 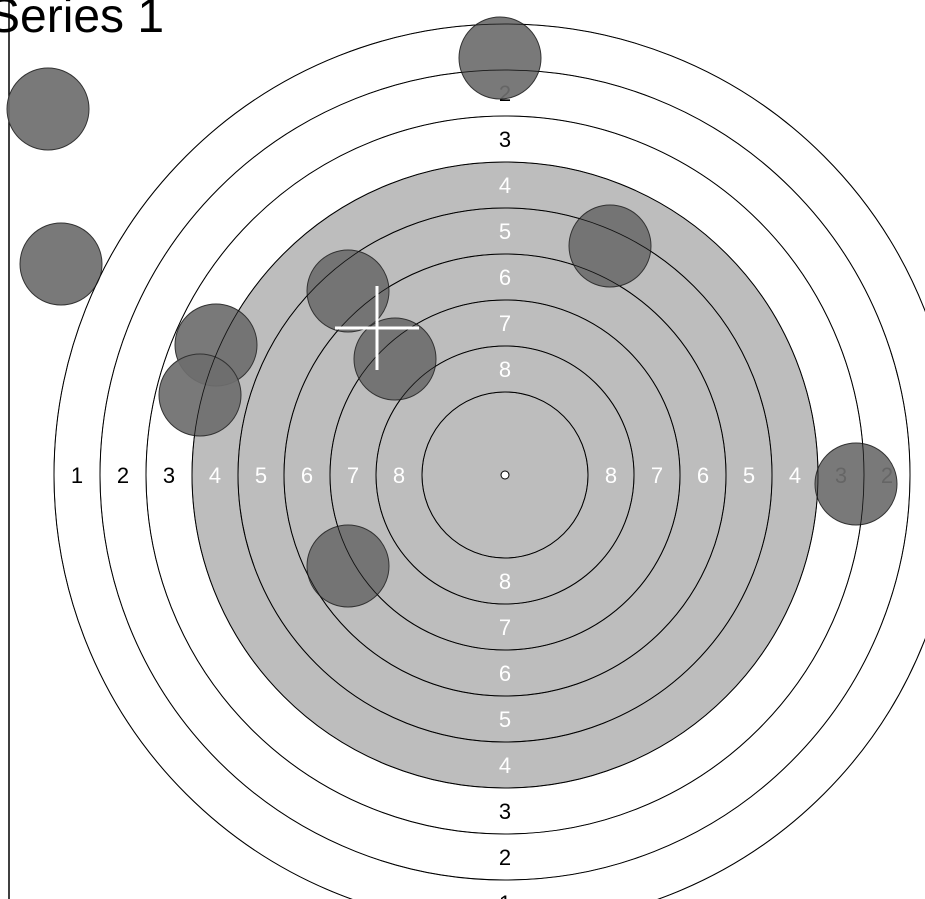 I want to click on ring-label-7-left: 7, so click(x=353, y=475).